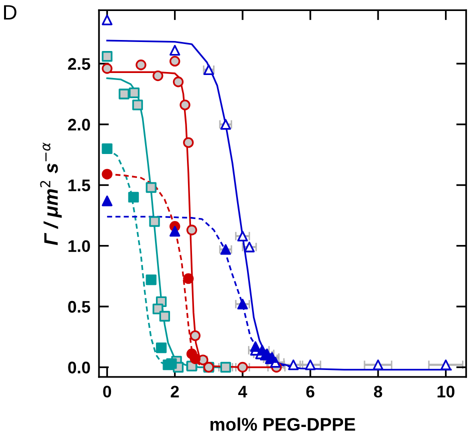 This screenshot has height=444, width=468. I want to click on chart-title: D, so click(10, 12).